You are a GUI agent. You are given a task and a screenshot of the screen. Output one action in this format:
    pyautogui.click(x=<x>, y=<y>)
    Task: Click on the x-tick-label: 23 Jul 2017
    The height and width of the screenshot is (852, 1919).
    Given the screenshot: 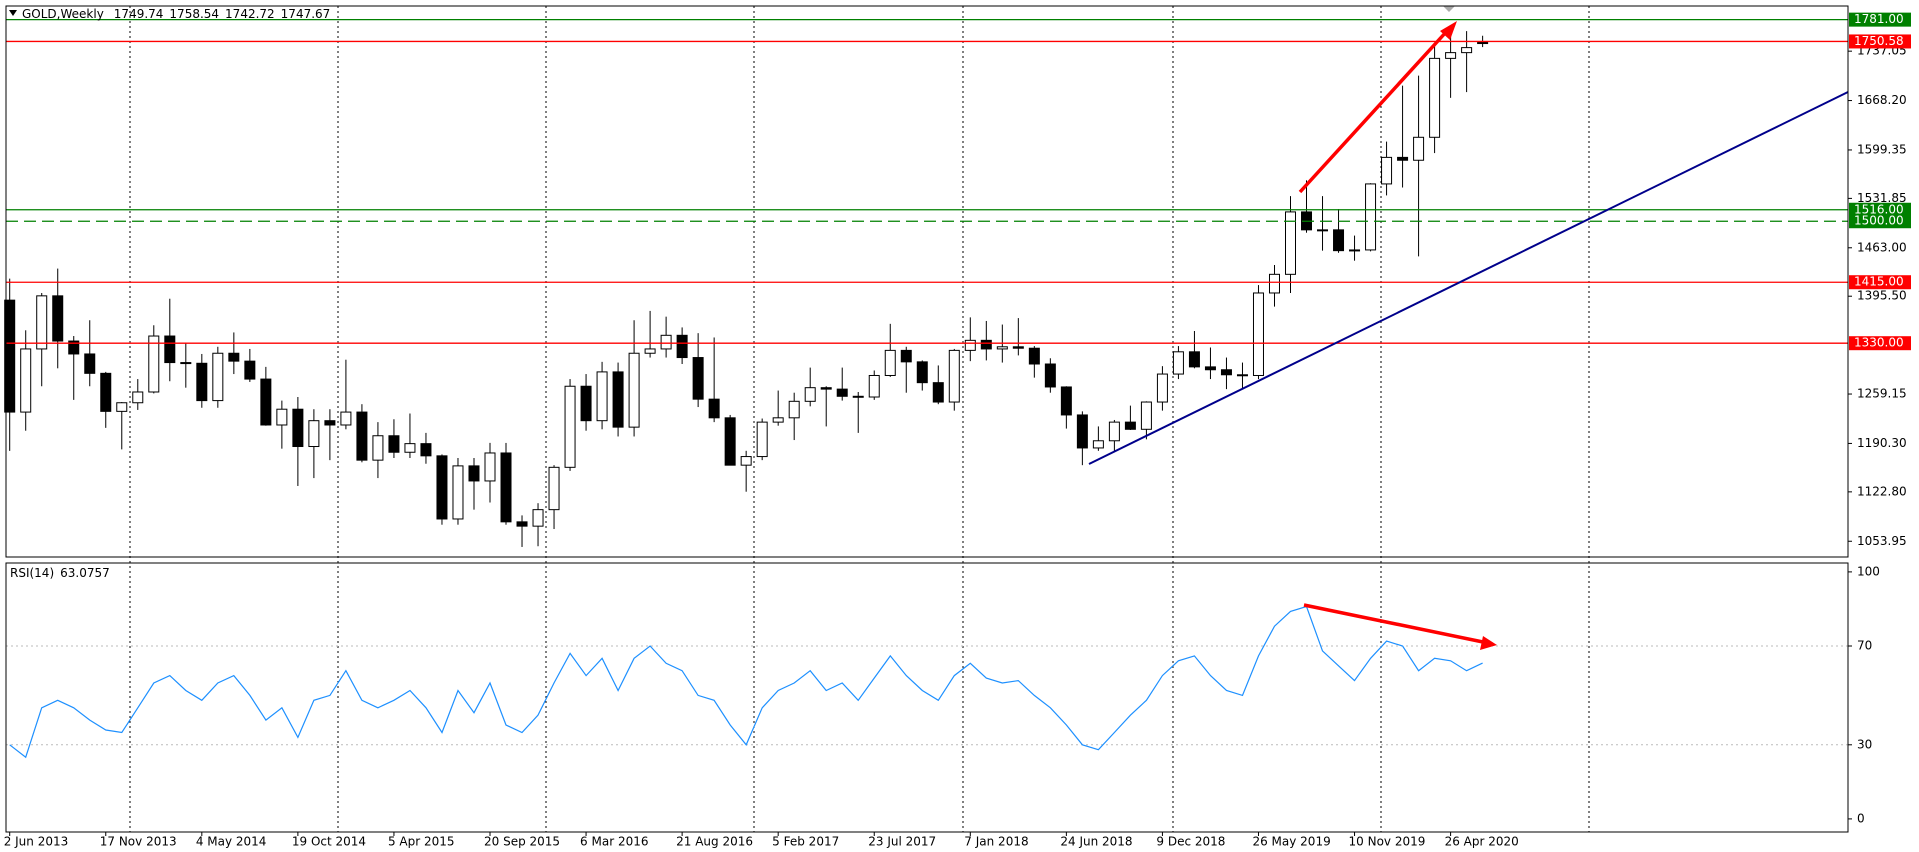 What is the action you would take?
    pyautogui.click(x=902, y=842)
    